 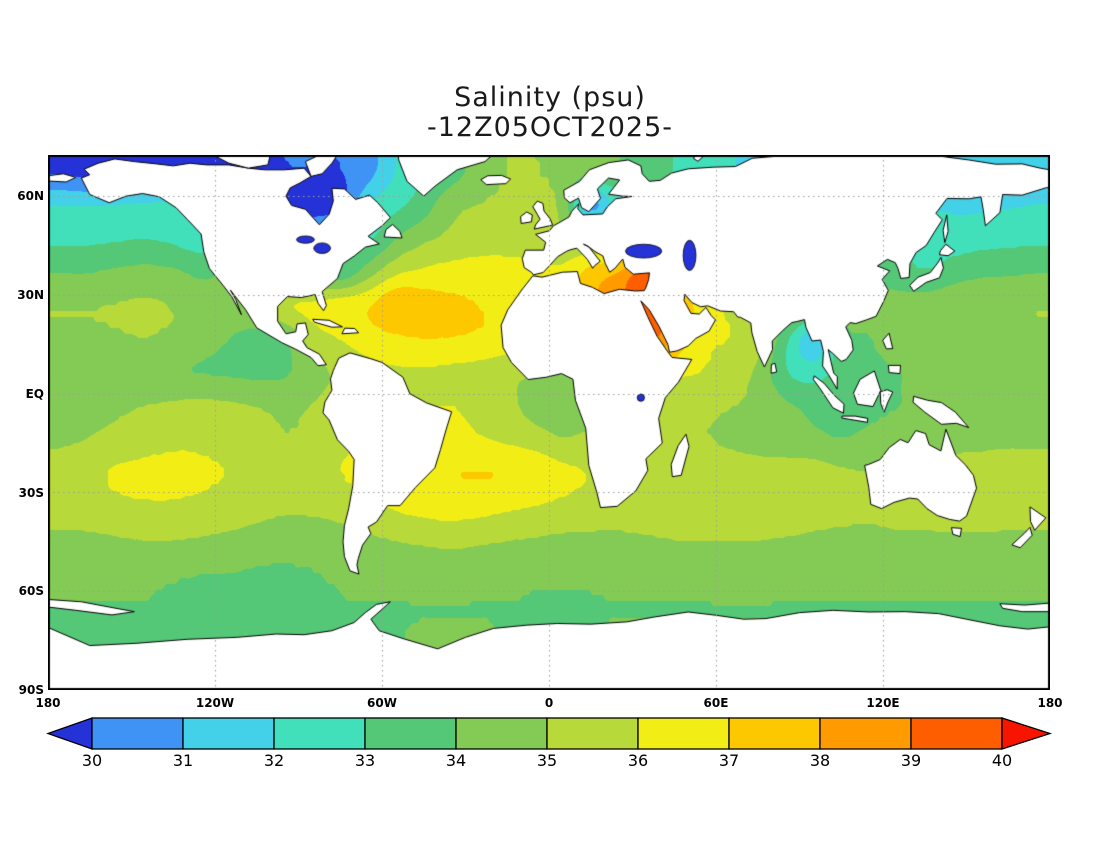 What do you see at coordinates (274, 760) in the screenshot?
I see `colorbar-label-32: 32` at bounding box center [274, 760].